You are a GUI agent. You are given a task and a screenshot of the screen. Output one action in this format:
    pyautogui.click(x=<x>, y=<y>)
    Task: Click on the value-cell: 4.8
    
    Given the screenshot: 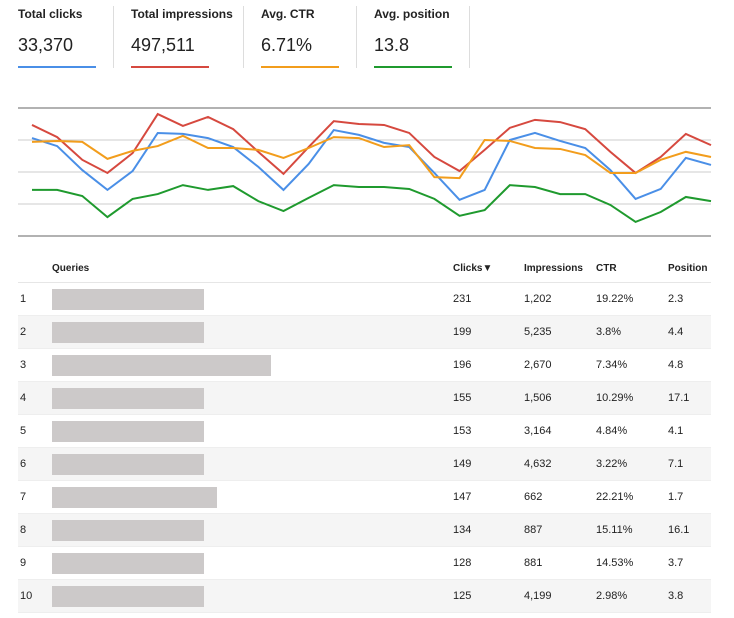 What is the action you would take?
    pyautogui.click(x=689, y=365)
    